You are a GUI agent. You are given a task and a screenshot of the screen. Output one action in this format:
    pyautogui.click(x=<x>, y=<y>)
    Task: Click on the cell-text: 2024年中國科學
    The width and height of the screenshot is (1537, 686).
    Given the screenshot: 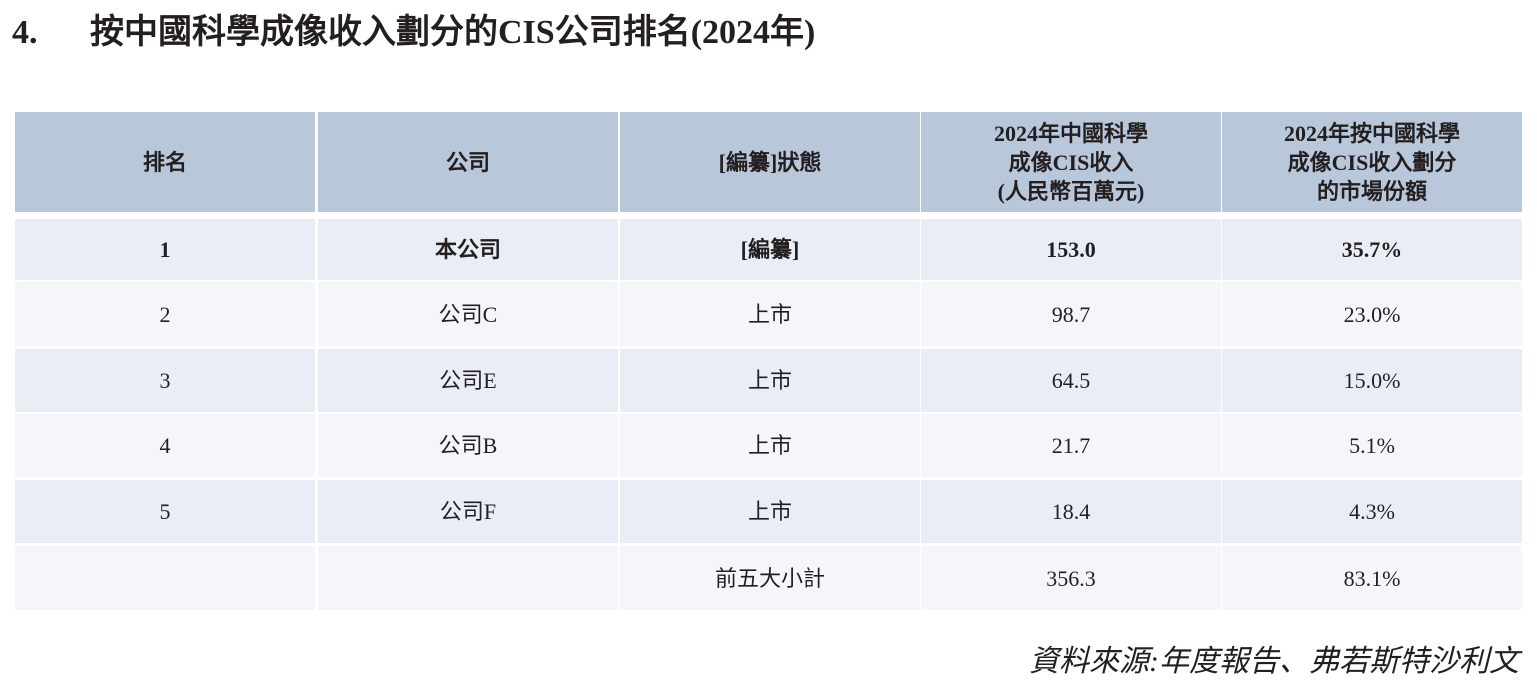 What is the action you would take?
    pyautogui.click(x=1070, y=133)
    